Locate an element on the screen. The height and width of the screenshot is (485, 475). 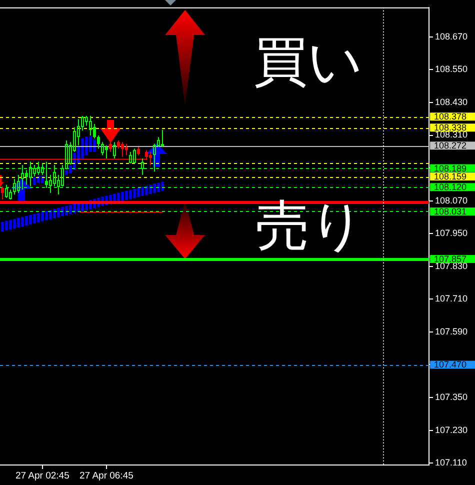
y-tick-label: 108.670 is located at coordinates (451, 36).